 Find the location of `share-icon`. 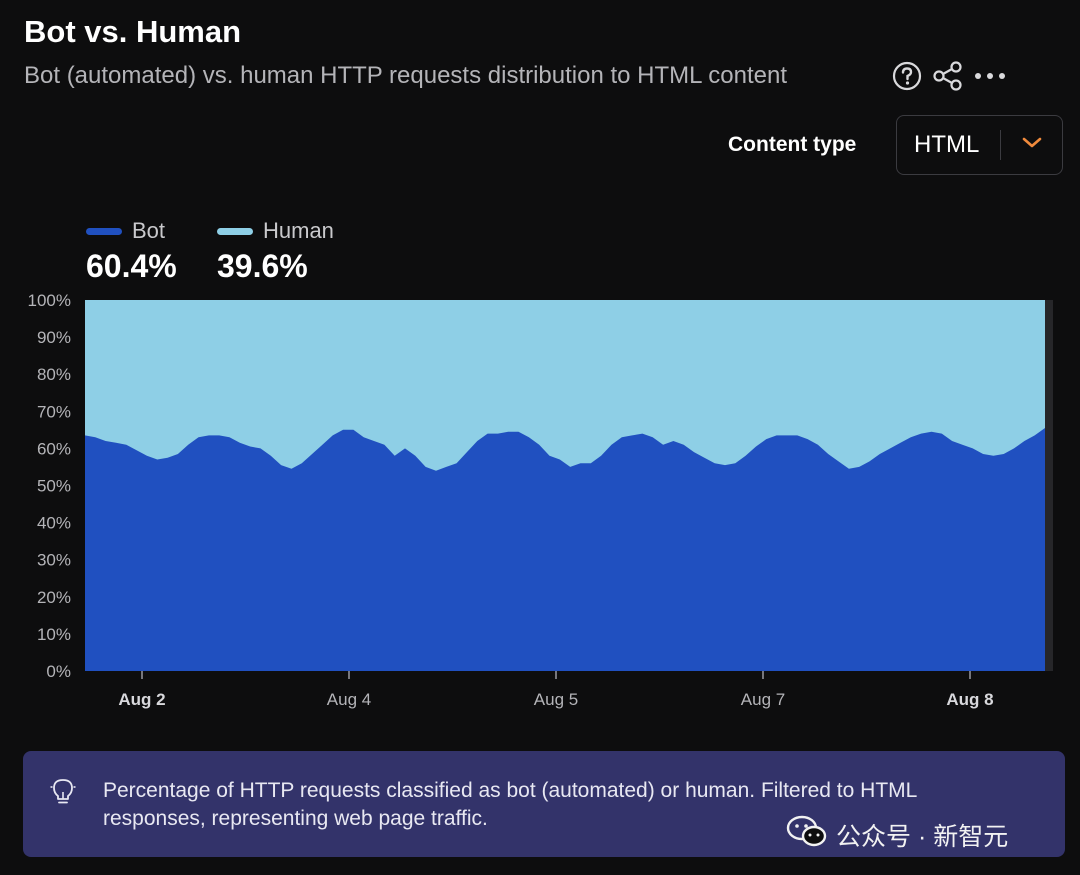

share-icon is located at coordinates (948, 76).